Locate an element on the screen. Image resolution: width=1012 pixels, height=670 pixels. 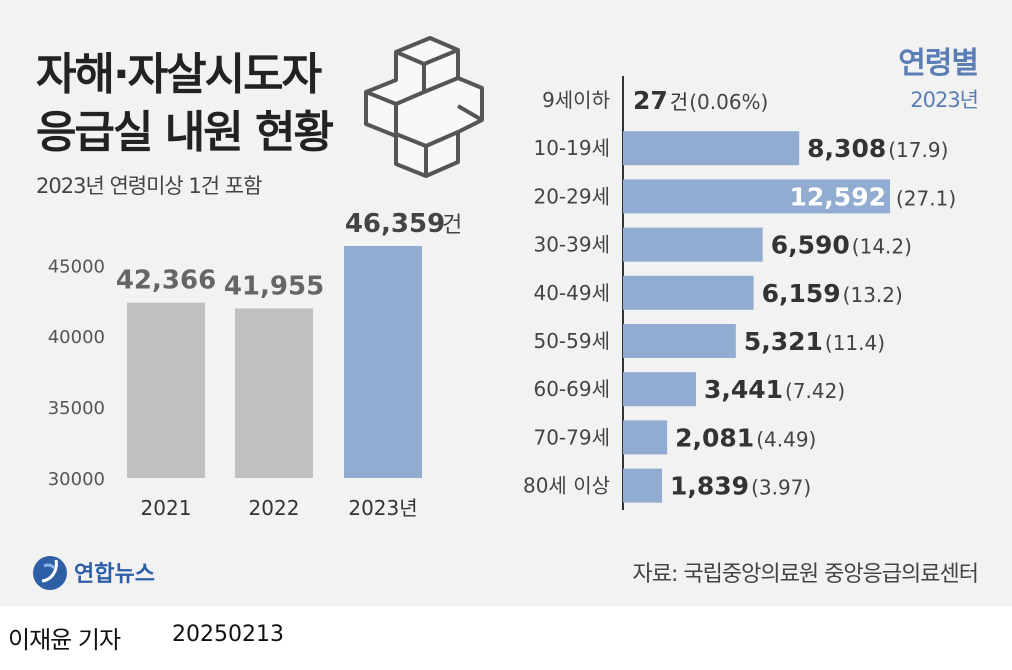
age-category-label: 80세 이상 is located at coordinates (566, 486).